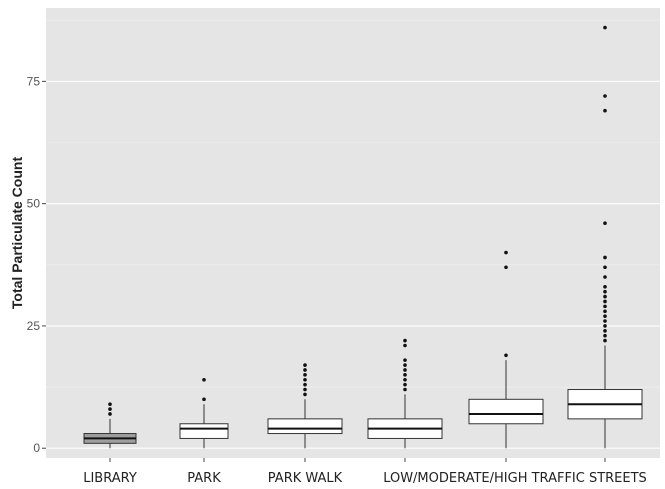  Describe the element at coordinates (305, 478) in the screenshot. I see `x-category-label: PARK WALK` at that location.